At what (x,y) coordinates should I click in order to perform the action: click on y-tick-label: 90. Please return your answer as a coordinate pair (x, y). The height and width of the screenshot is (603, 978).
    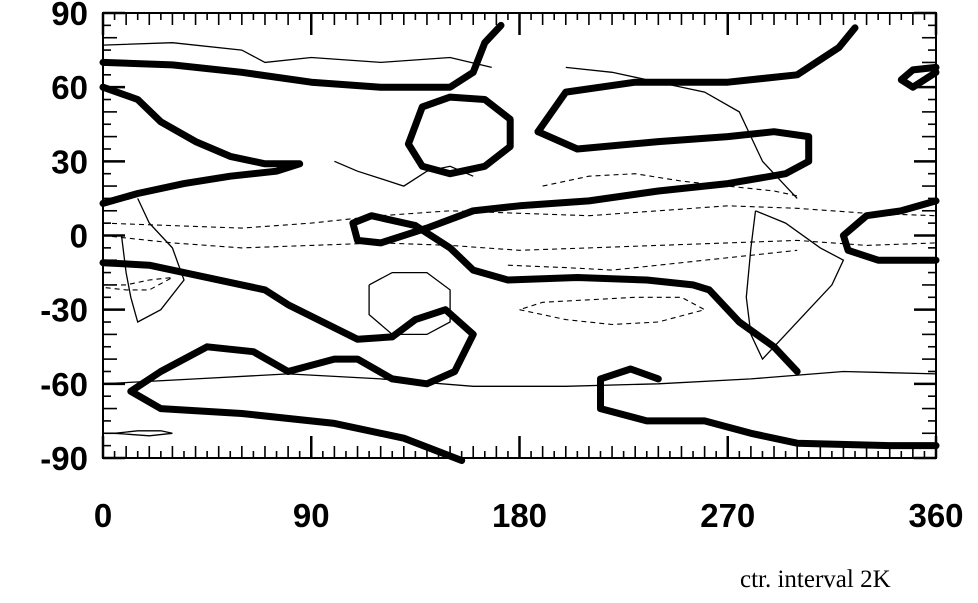
    Looking at the image, I should click on (69, 16).